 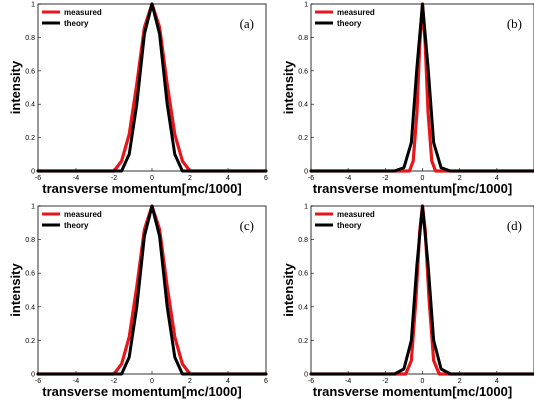 What do you see at coordinates (247, 225) in the screenshot?
I see `panel-label: (c)` at bounding box center [247, 225].